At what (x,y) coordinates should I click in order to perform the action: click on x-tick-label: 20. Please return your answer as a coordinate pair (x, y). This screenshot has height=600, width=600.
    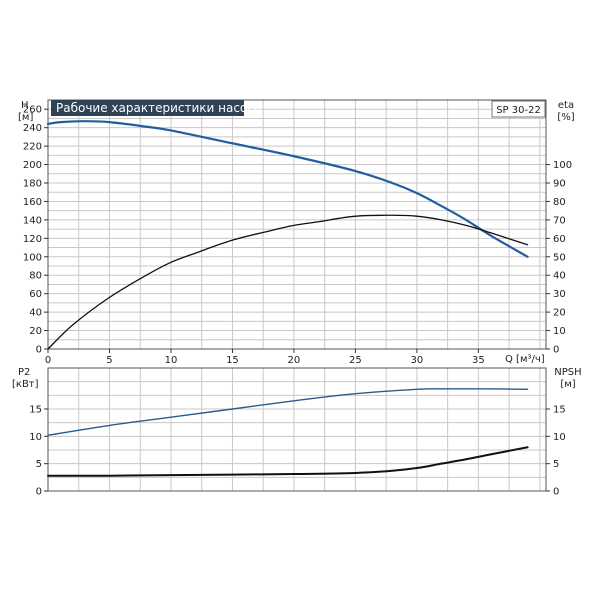
    Looking at the image, I should click on (294, 360).